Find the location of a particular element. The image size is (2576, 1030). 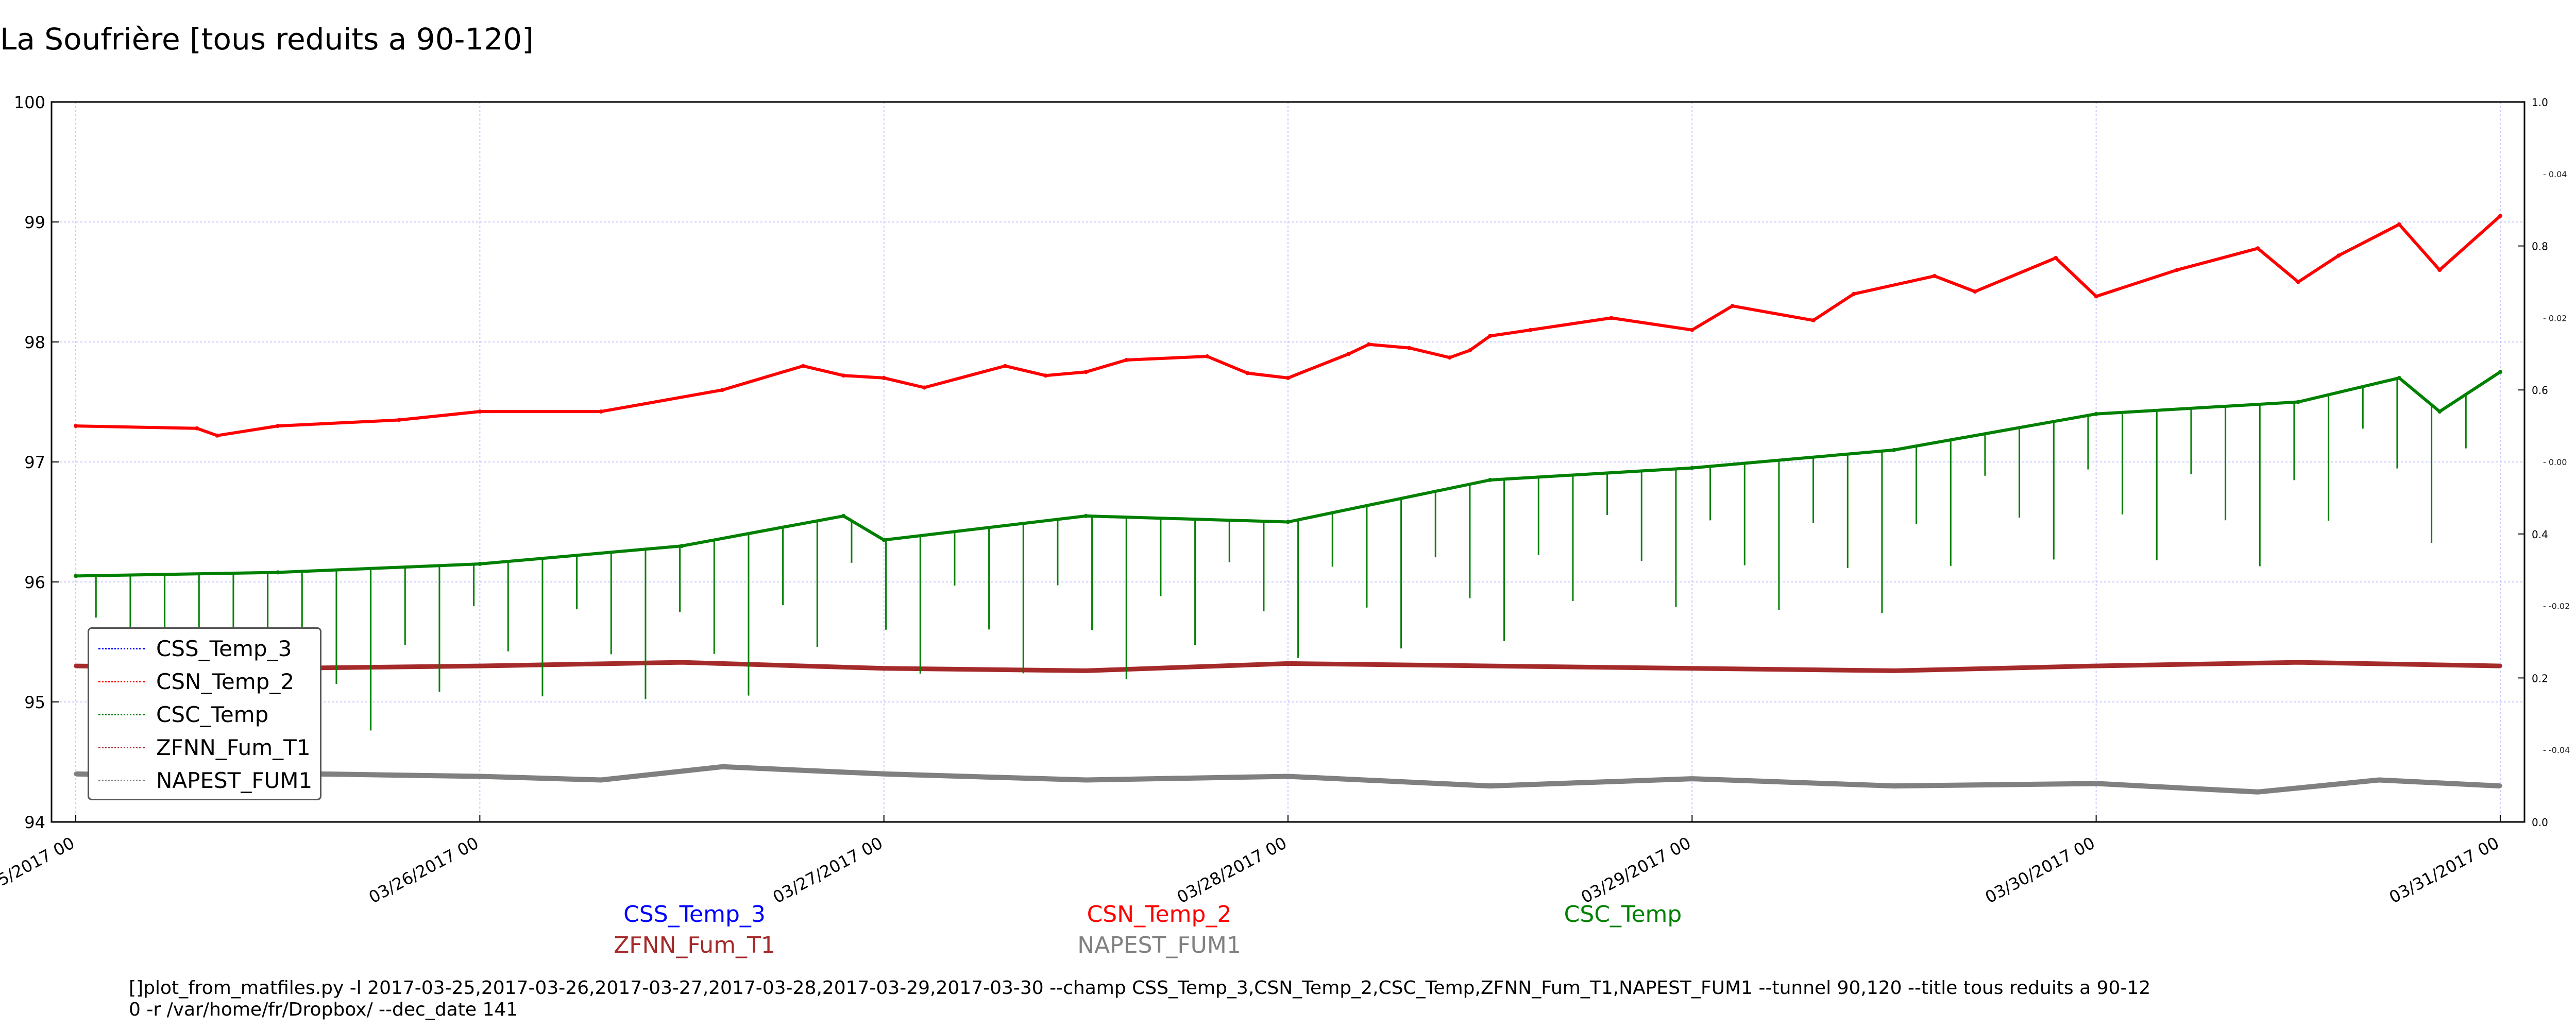

x-tick-label: 03/25/2017 00 is located at coordinates (39, 870).